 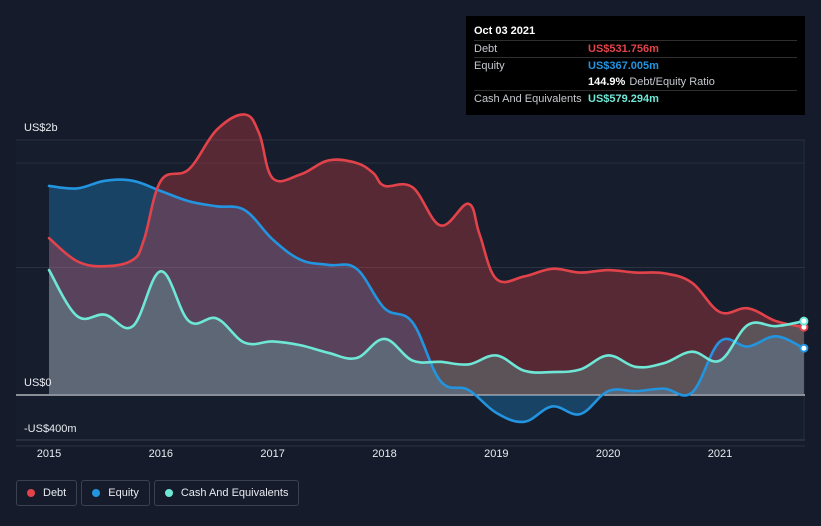 I want to click on x-tick-label: 2021, so click(x=720, y=454).